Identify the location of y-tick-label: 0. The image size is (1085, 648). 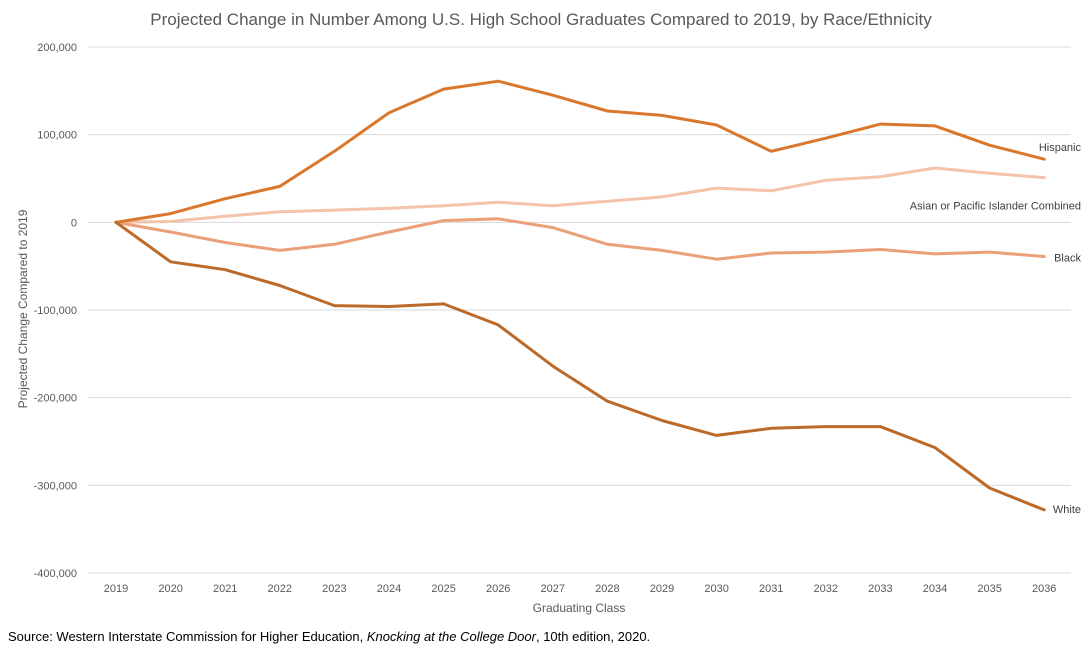
(74, 223).